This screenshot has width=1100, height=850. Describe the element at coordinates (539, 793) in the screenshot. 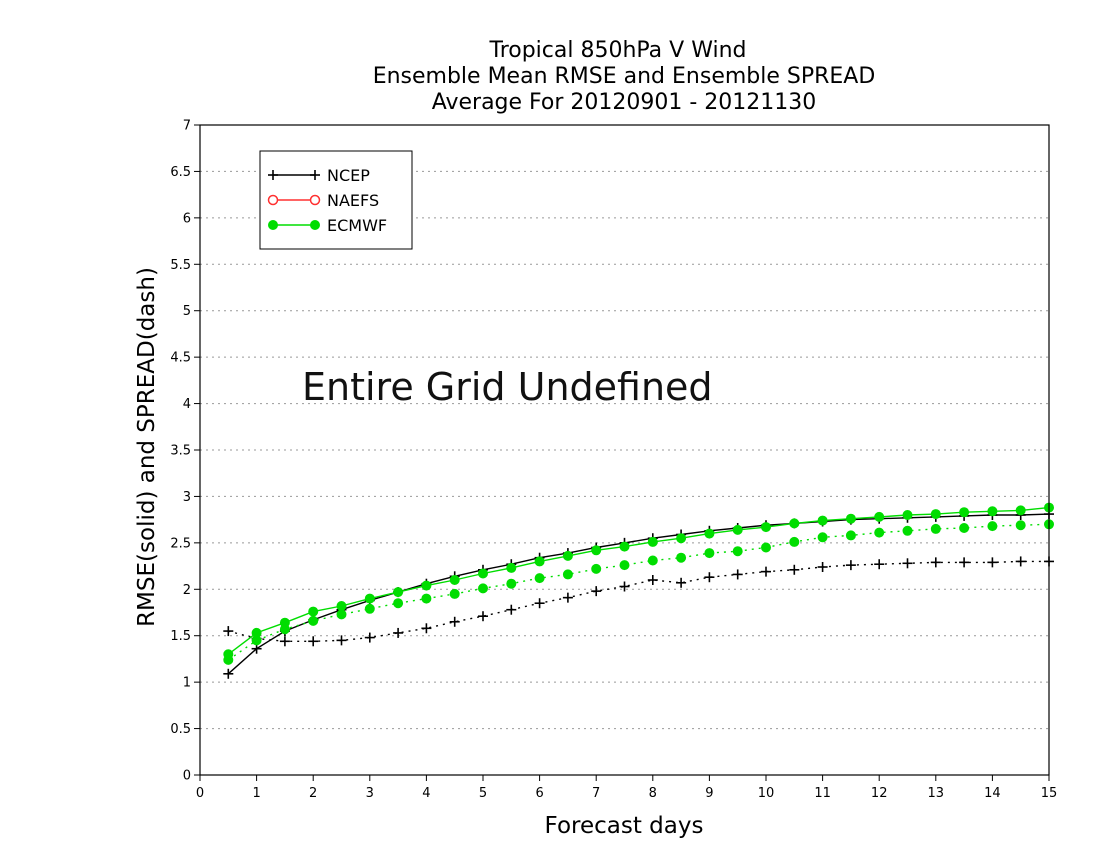

I see `x-tick-label: 6` at that location.